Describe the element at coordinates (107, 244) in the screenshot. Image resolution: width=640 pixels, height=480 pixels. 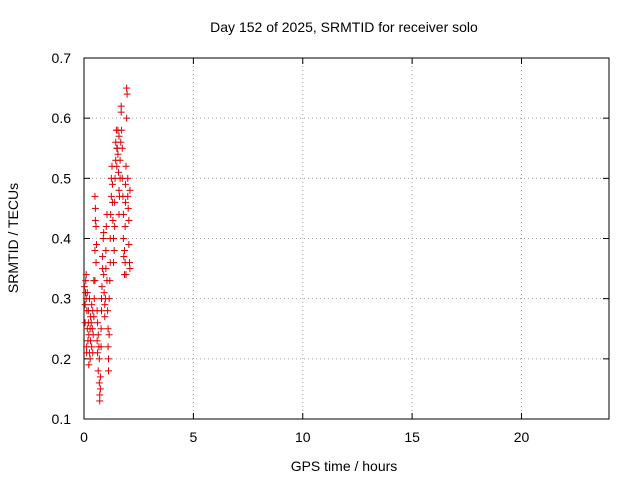
I see `data-series` at that location.